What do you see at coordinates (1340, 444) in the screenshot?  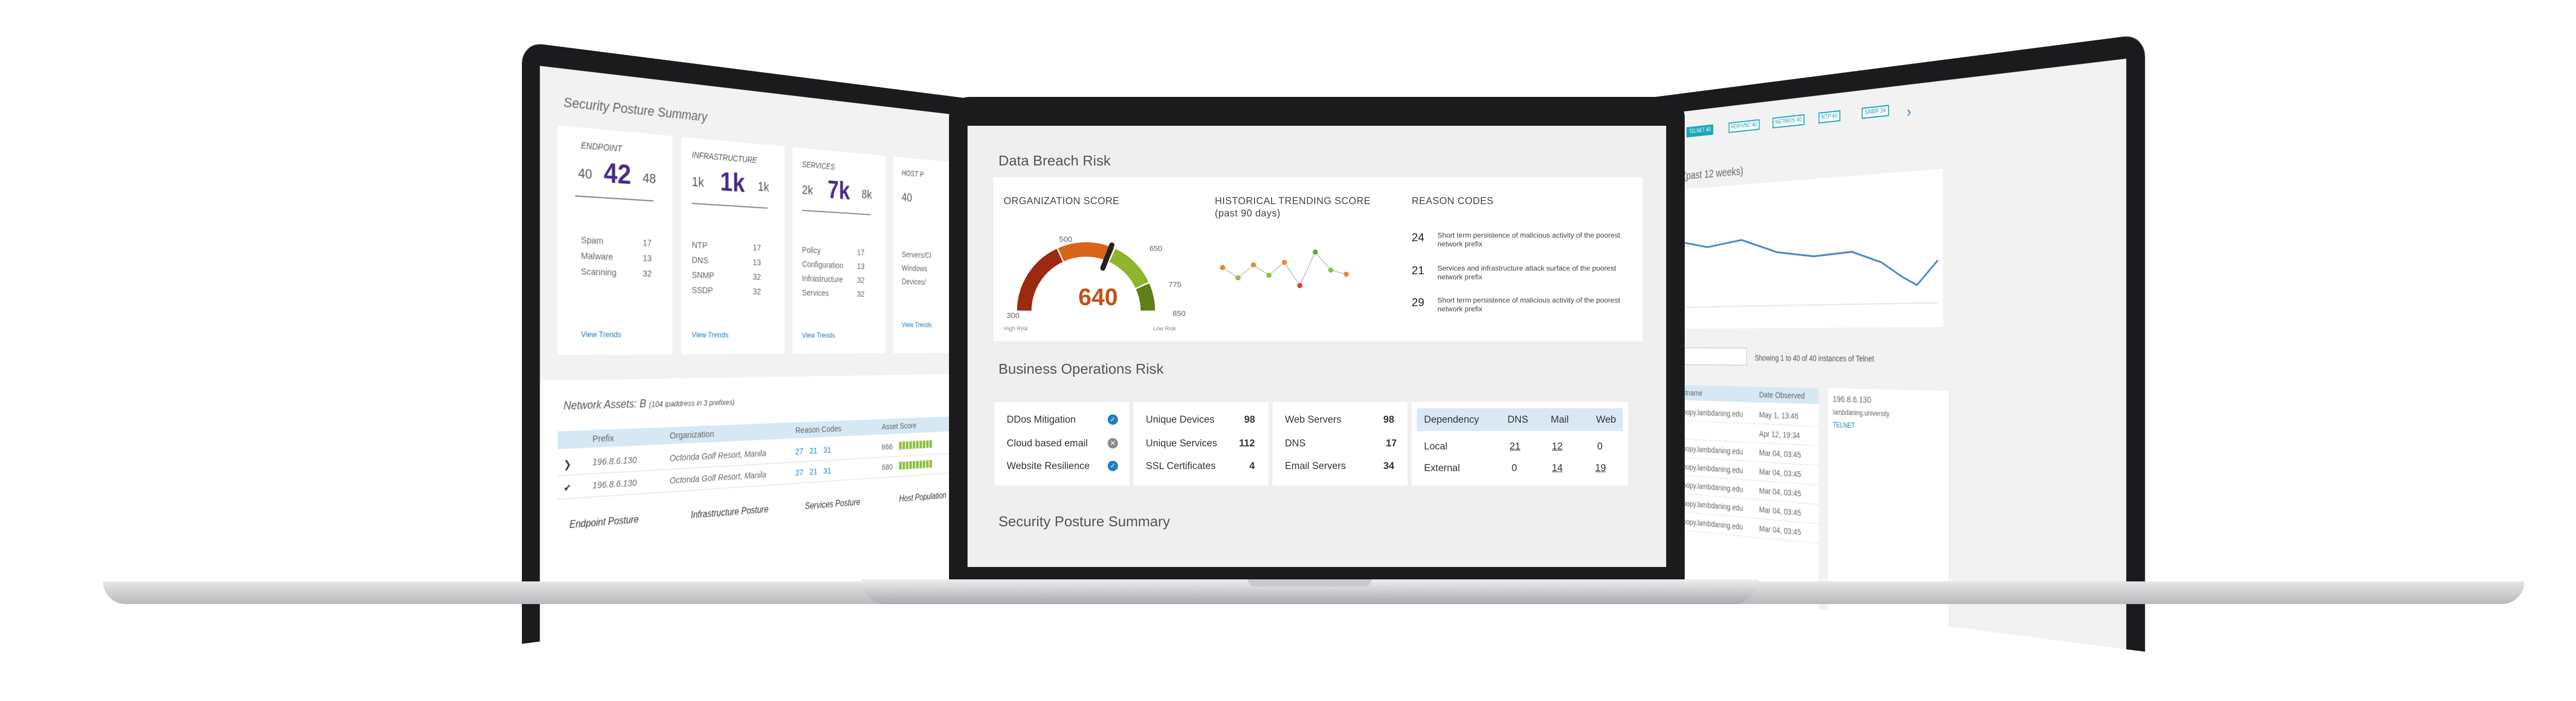 I see `servers-panel: Web Servers 98 DNS 17 Email Servers 34` at bounding box center [1340, 444].